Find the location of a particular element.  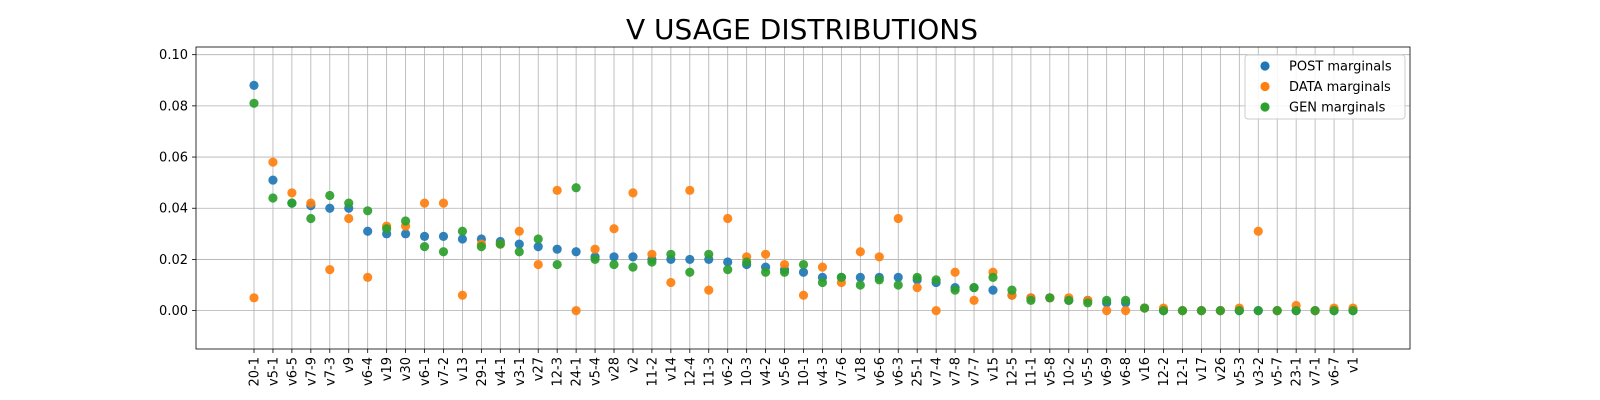

x-tick-label: v16 is located at coordinates (1145, 369).